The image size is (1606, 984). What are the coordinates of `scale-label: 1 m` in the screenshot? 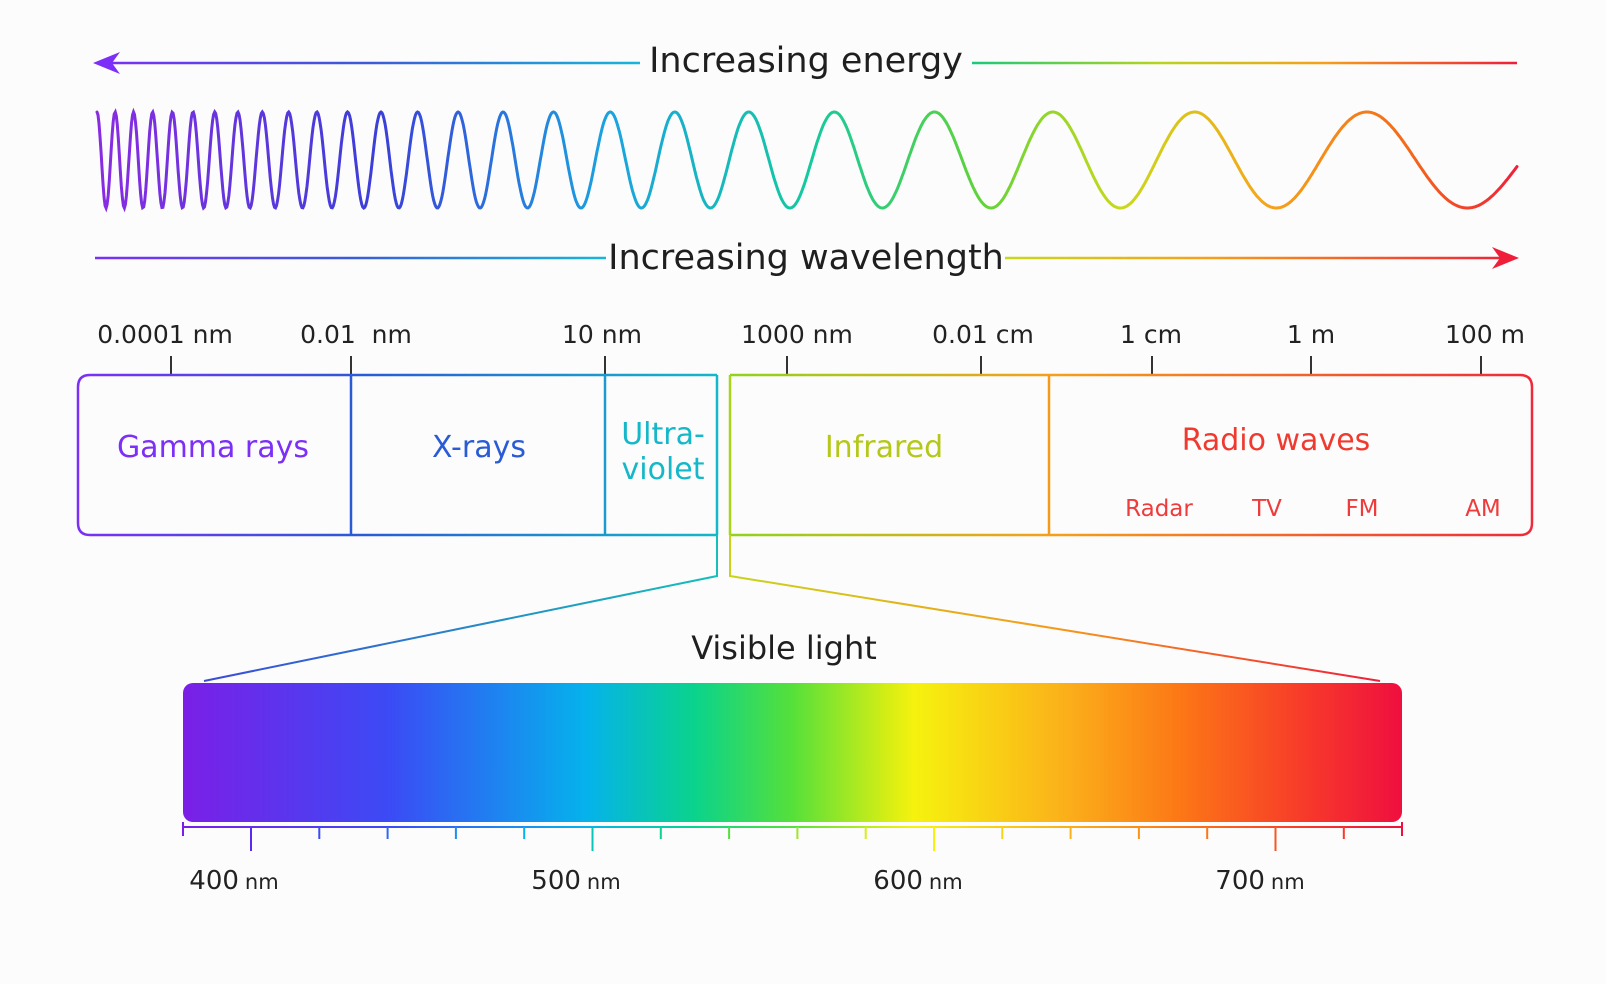 It's located at (1311, 334).